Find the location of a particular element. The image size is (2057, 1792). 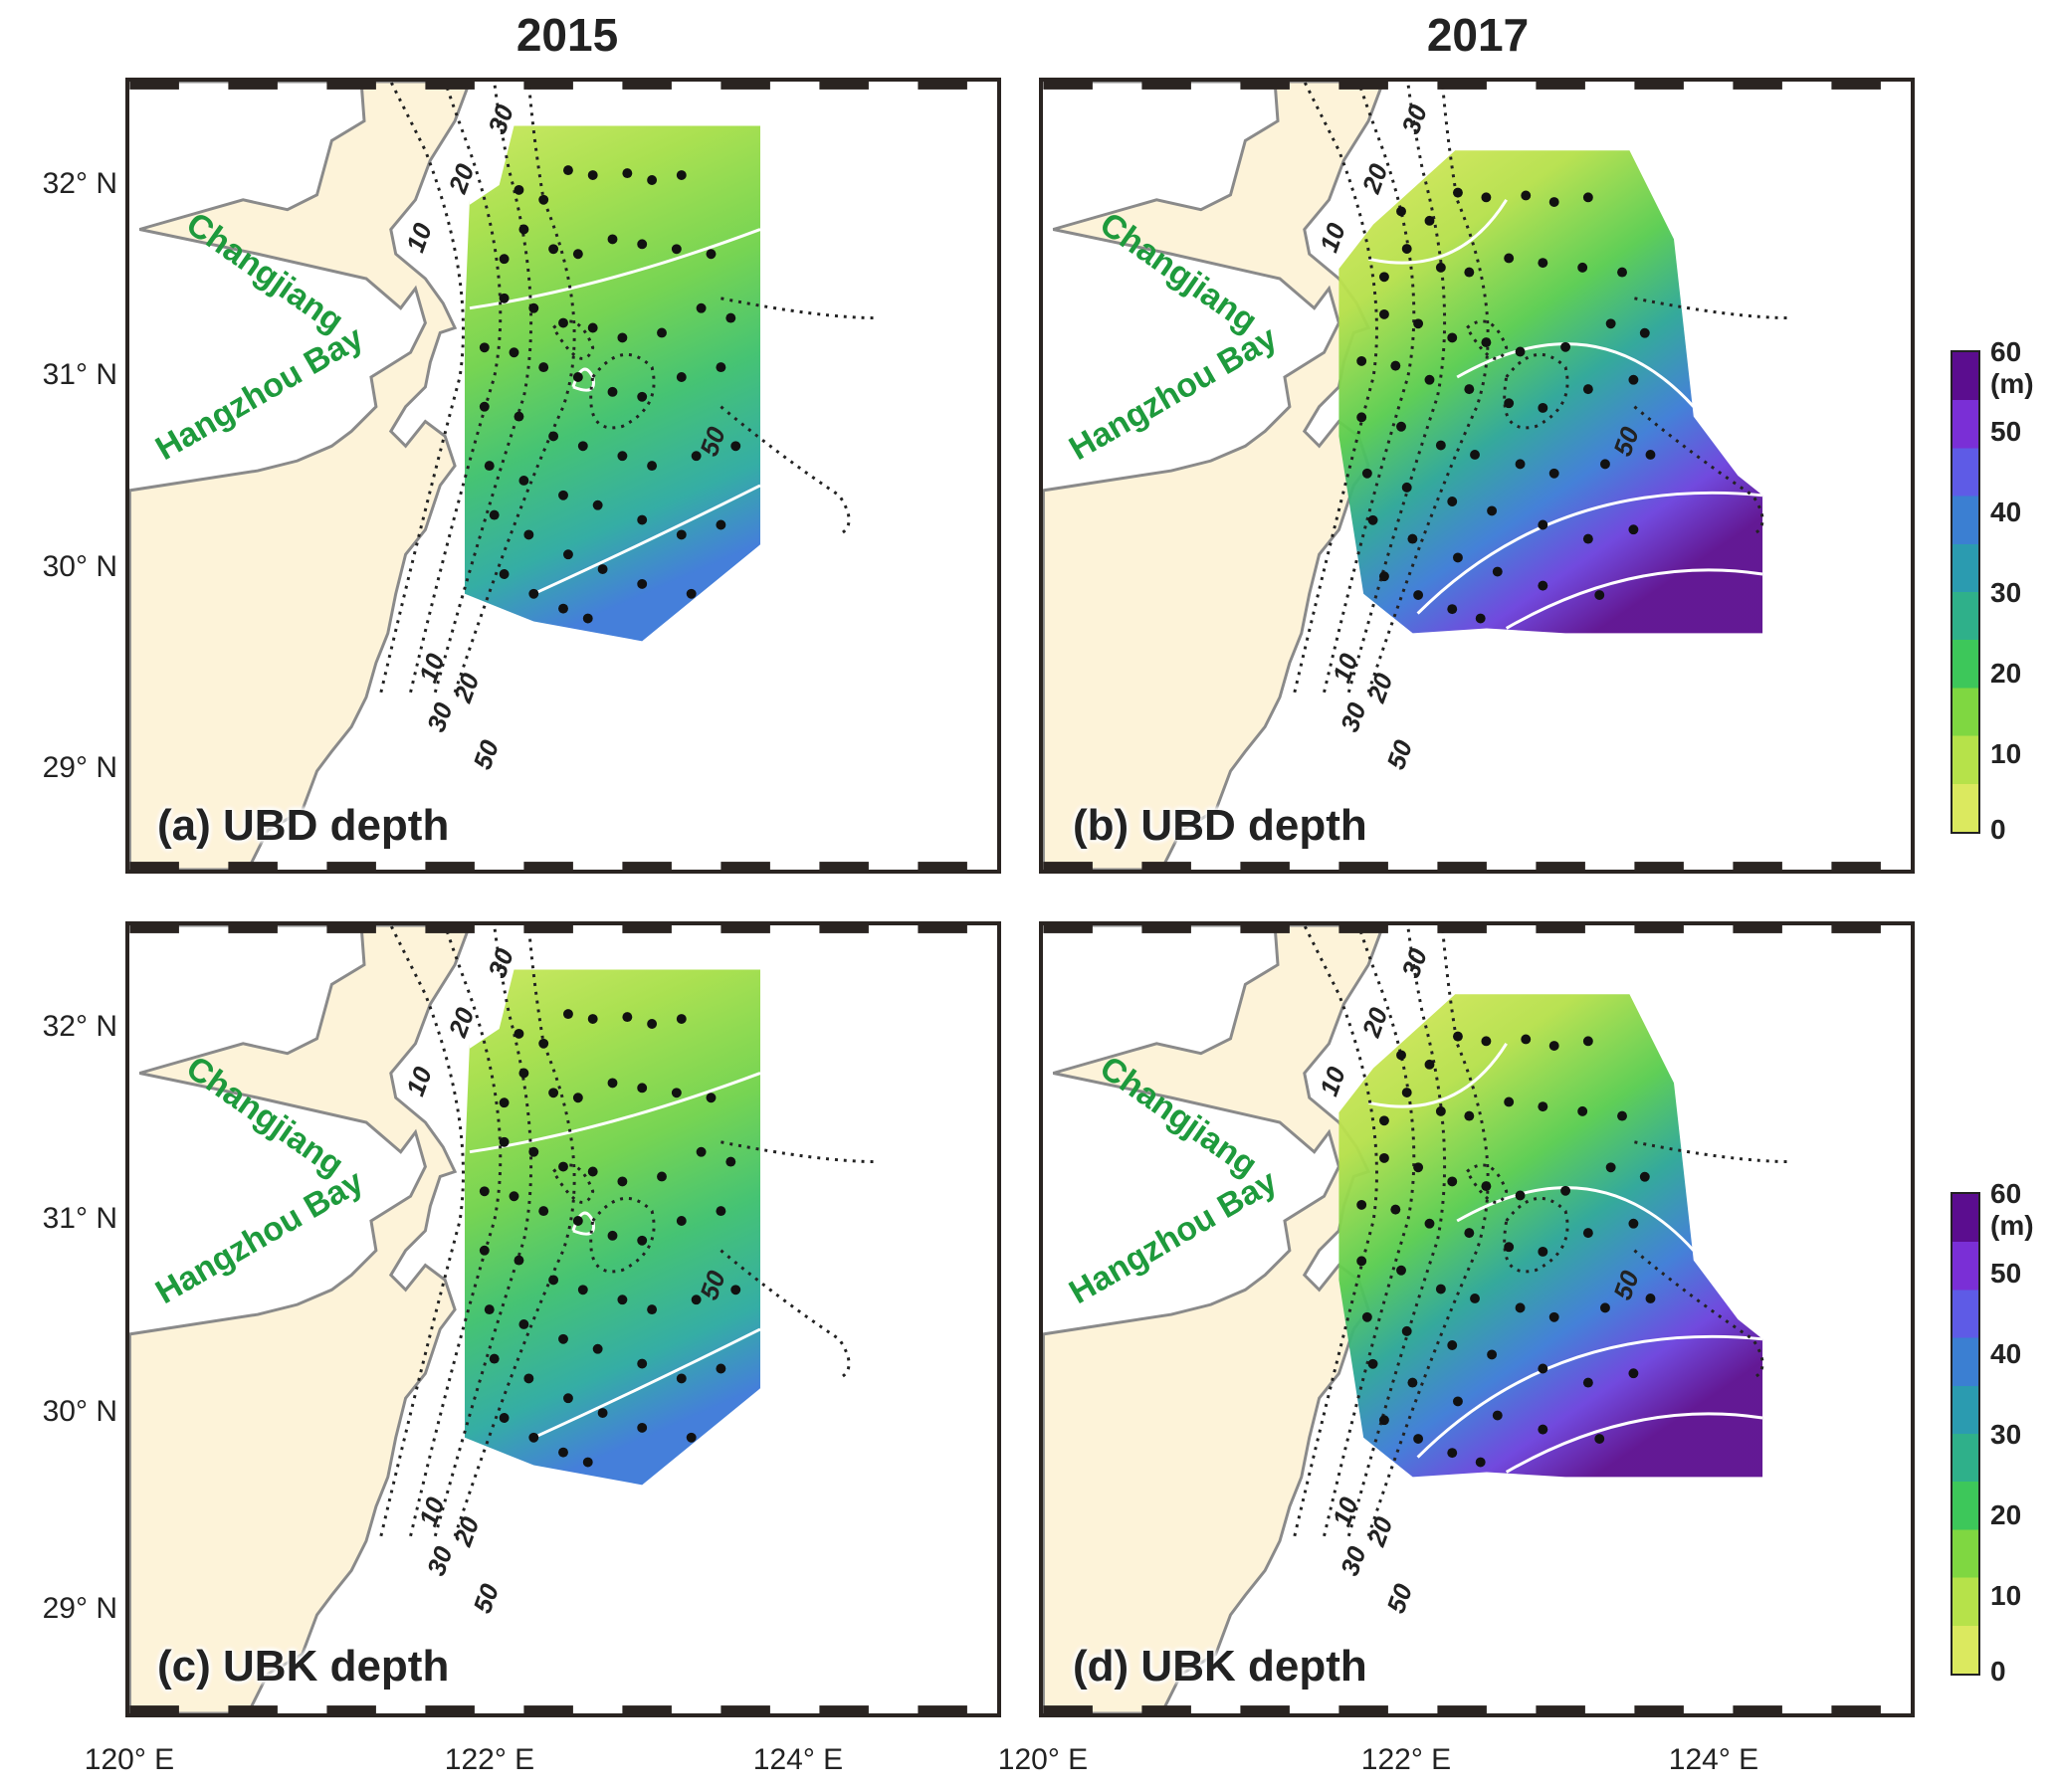

lat-label-32: 32° N is located at coordinates (79, 183).